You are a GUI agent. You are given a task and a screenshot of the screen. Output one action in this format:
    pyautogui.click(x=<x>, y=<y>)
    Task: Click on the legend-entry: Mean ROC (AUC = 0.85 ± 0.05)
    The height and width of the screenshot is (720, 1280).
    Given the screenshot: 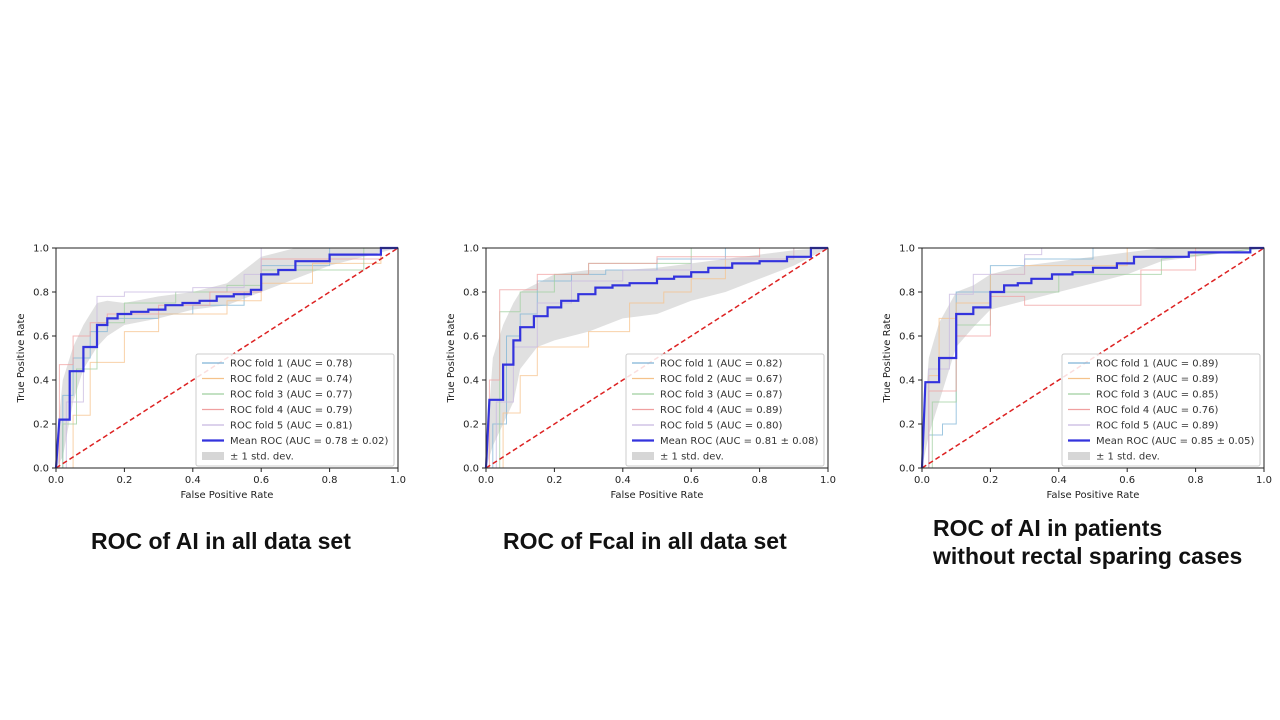 What is the action you would take?
    pyautogui.click(x=1175, y=441)
    